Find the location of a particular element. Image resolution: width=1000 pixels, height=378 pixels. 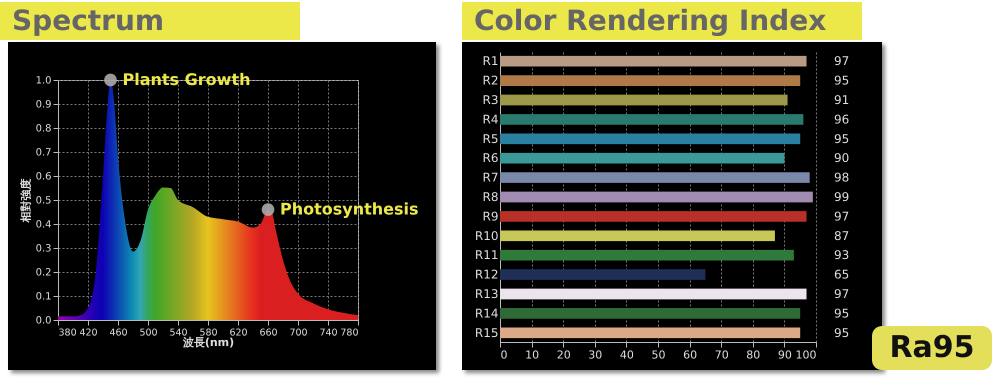

x-tick-label: 660 is located at coordinates (268, 333).